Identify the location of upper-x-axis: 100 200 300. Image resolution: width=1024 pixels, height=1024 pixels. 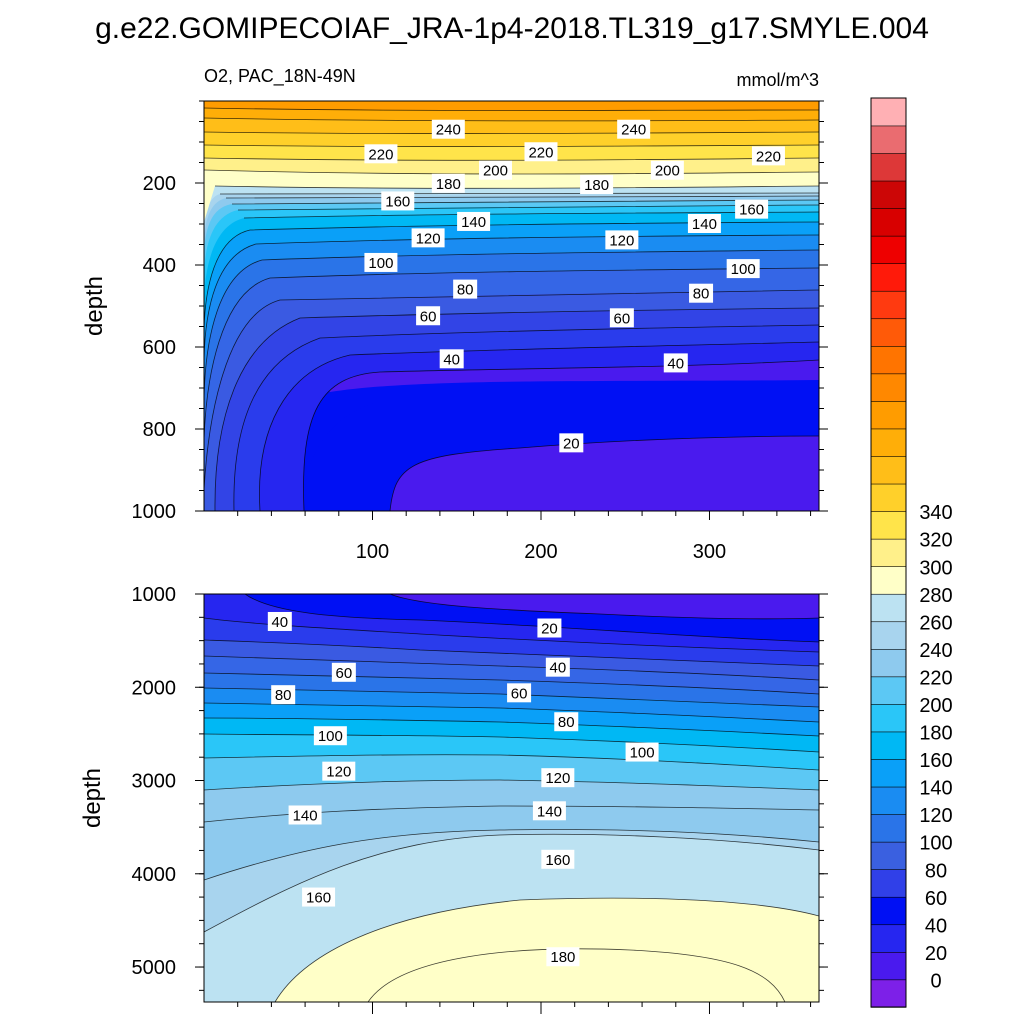
(524, 537).